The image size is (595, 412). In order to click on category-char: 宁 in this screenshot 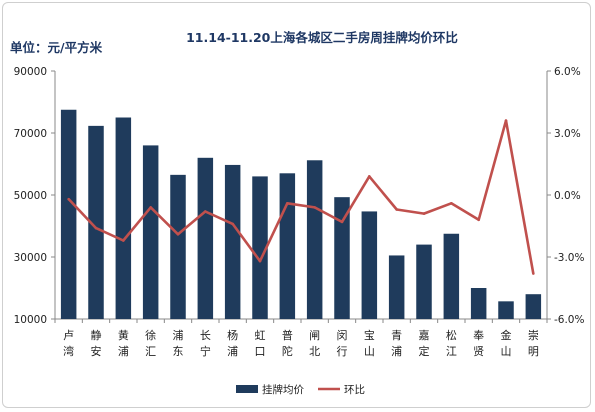, I will do `click(205, 351)`.